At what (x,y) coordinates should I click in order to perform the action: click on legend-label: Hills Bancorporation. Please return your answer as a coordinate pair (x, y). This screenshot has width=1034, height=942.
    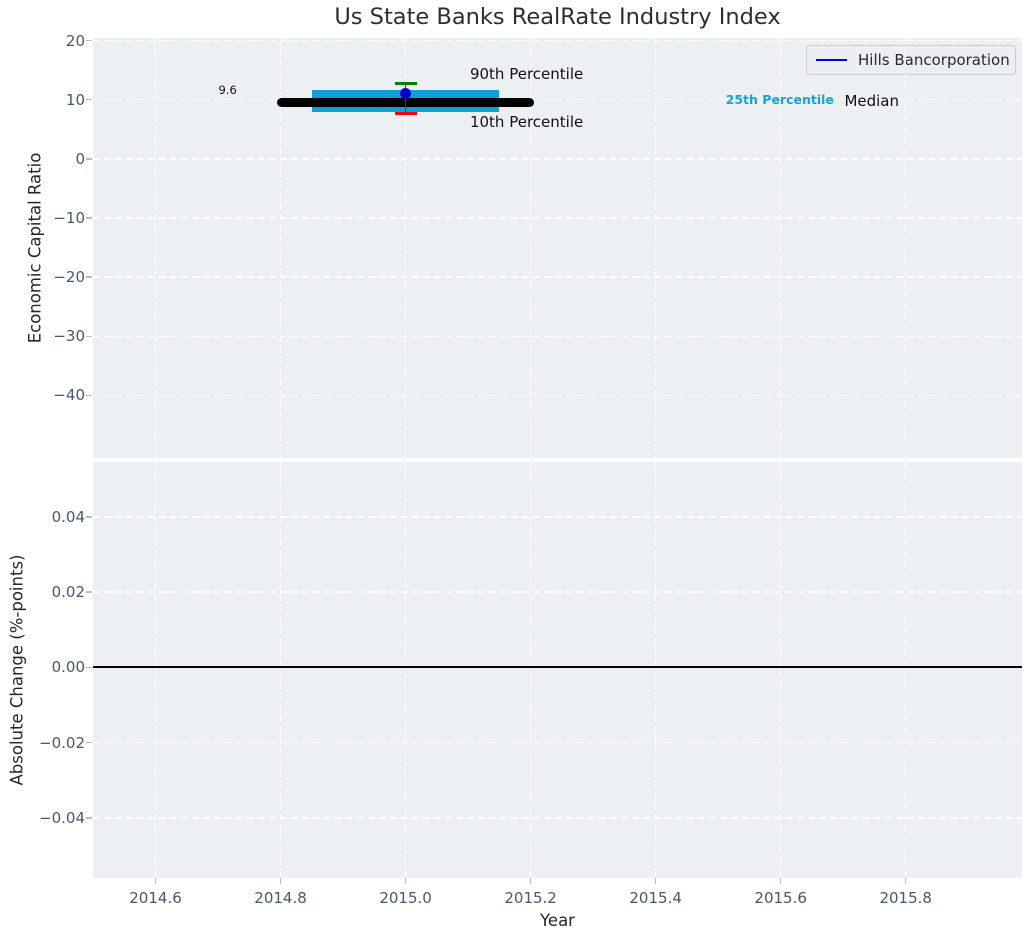
    Looking at the image, I should click on (934, 60).